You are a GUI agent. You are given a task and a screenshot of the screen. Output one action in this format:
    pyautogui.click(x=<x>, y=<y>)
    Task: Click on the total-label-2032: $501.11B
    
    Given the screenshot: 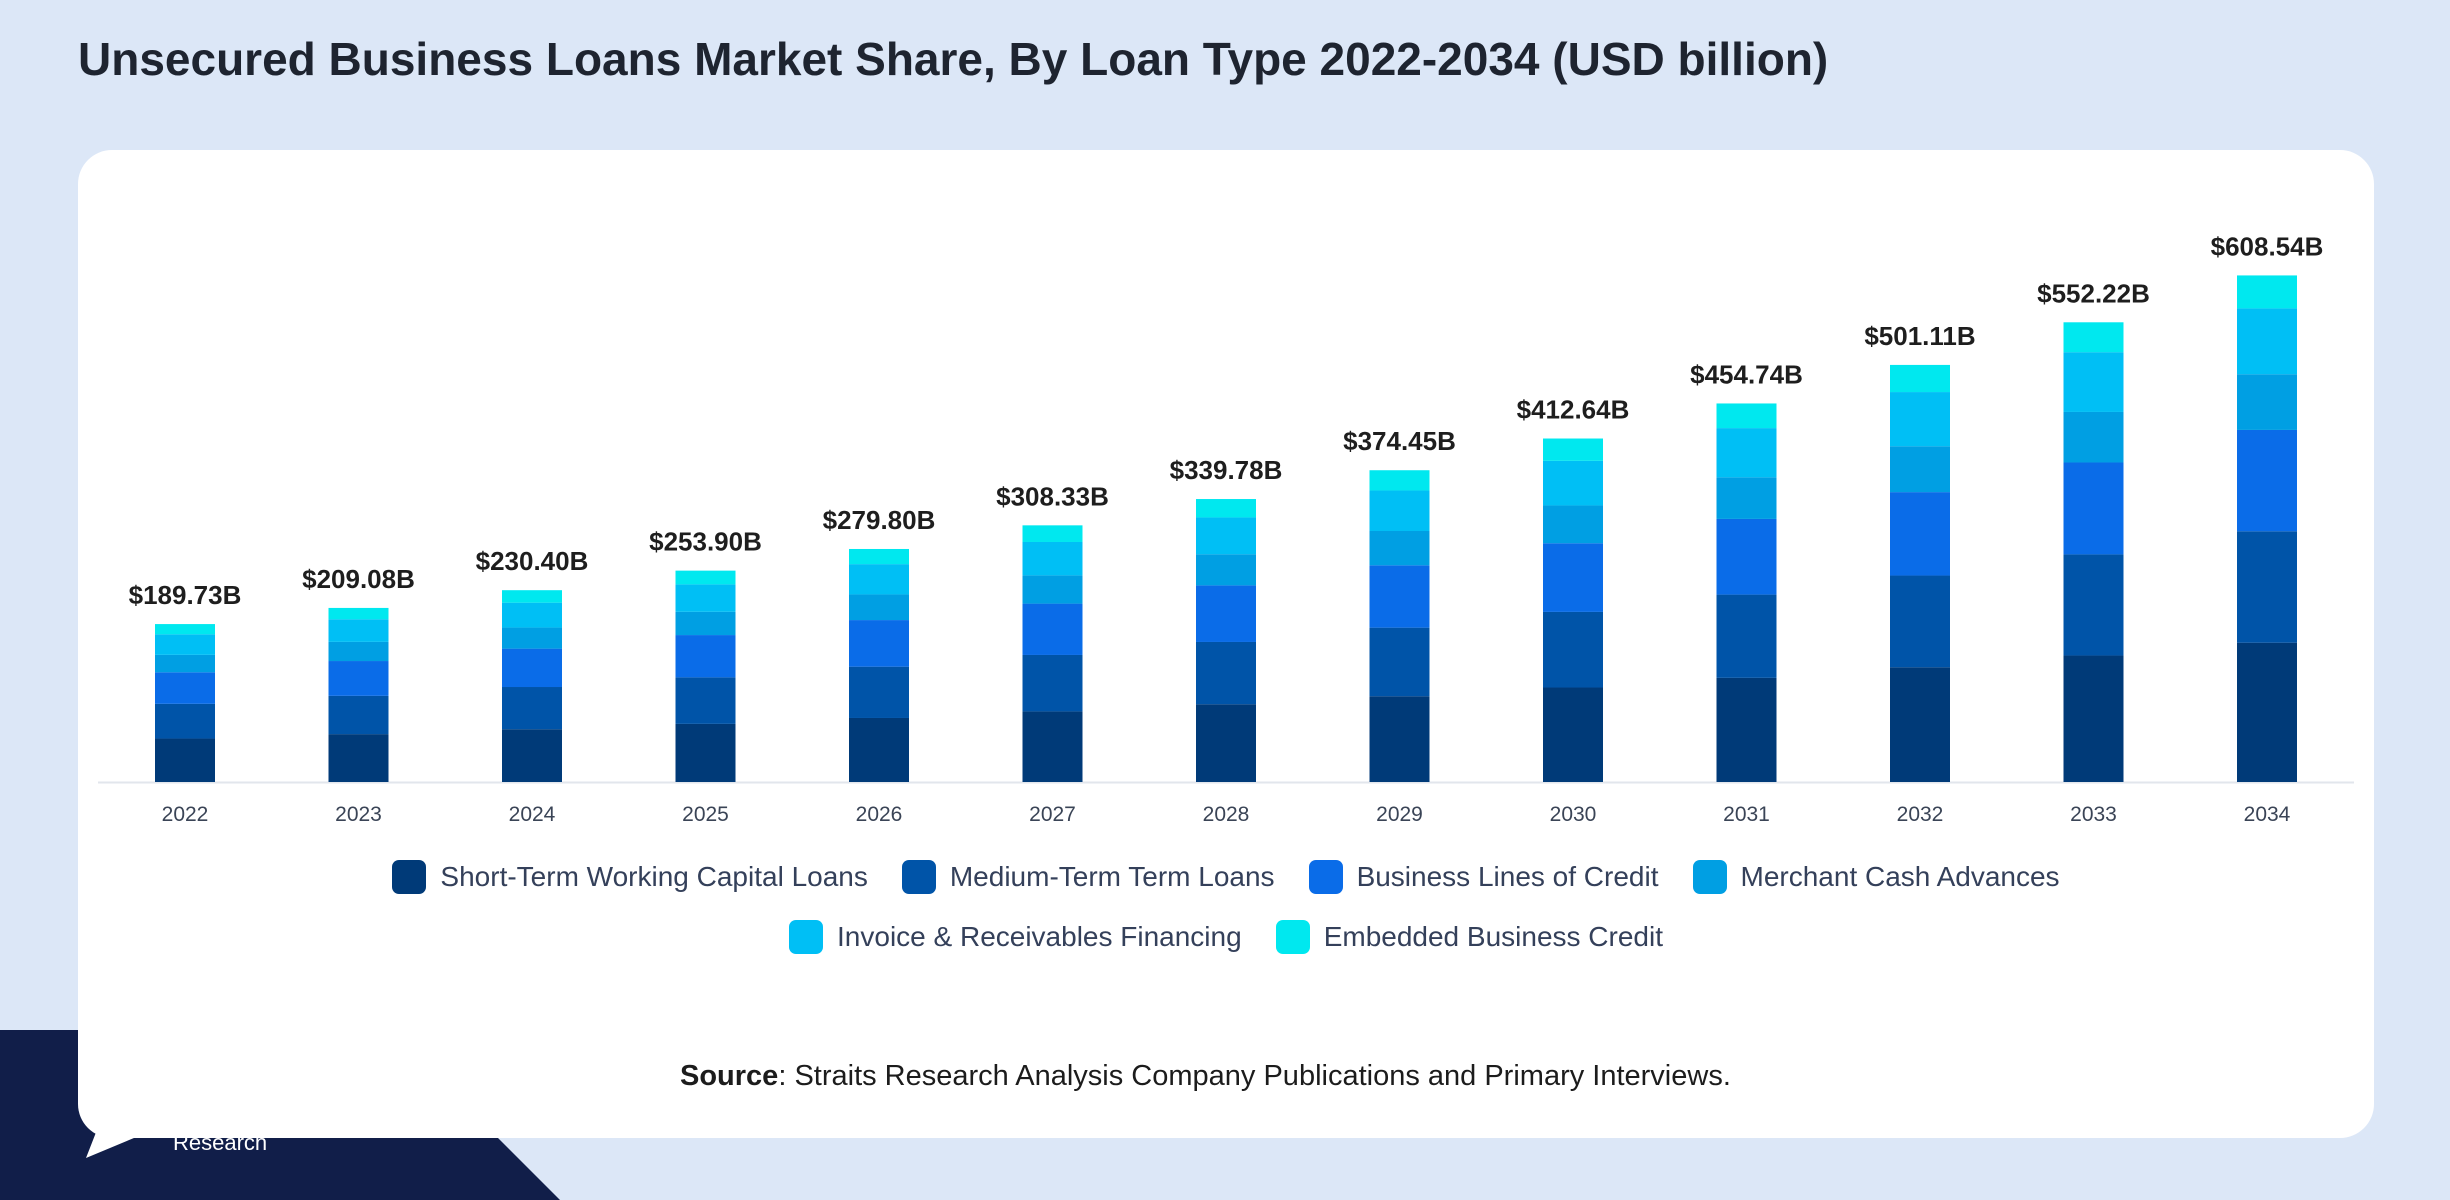 What is the action you would take?
    pyautogui.click(x=1919, y=336)
    